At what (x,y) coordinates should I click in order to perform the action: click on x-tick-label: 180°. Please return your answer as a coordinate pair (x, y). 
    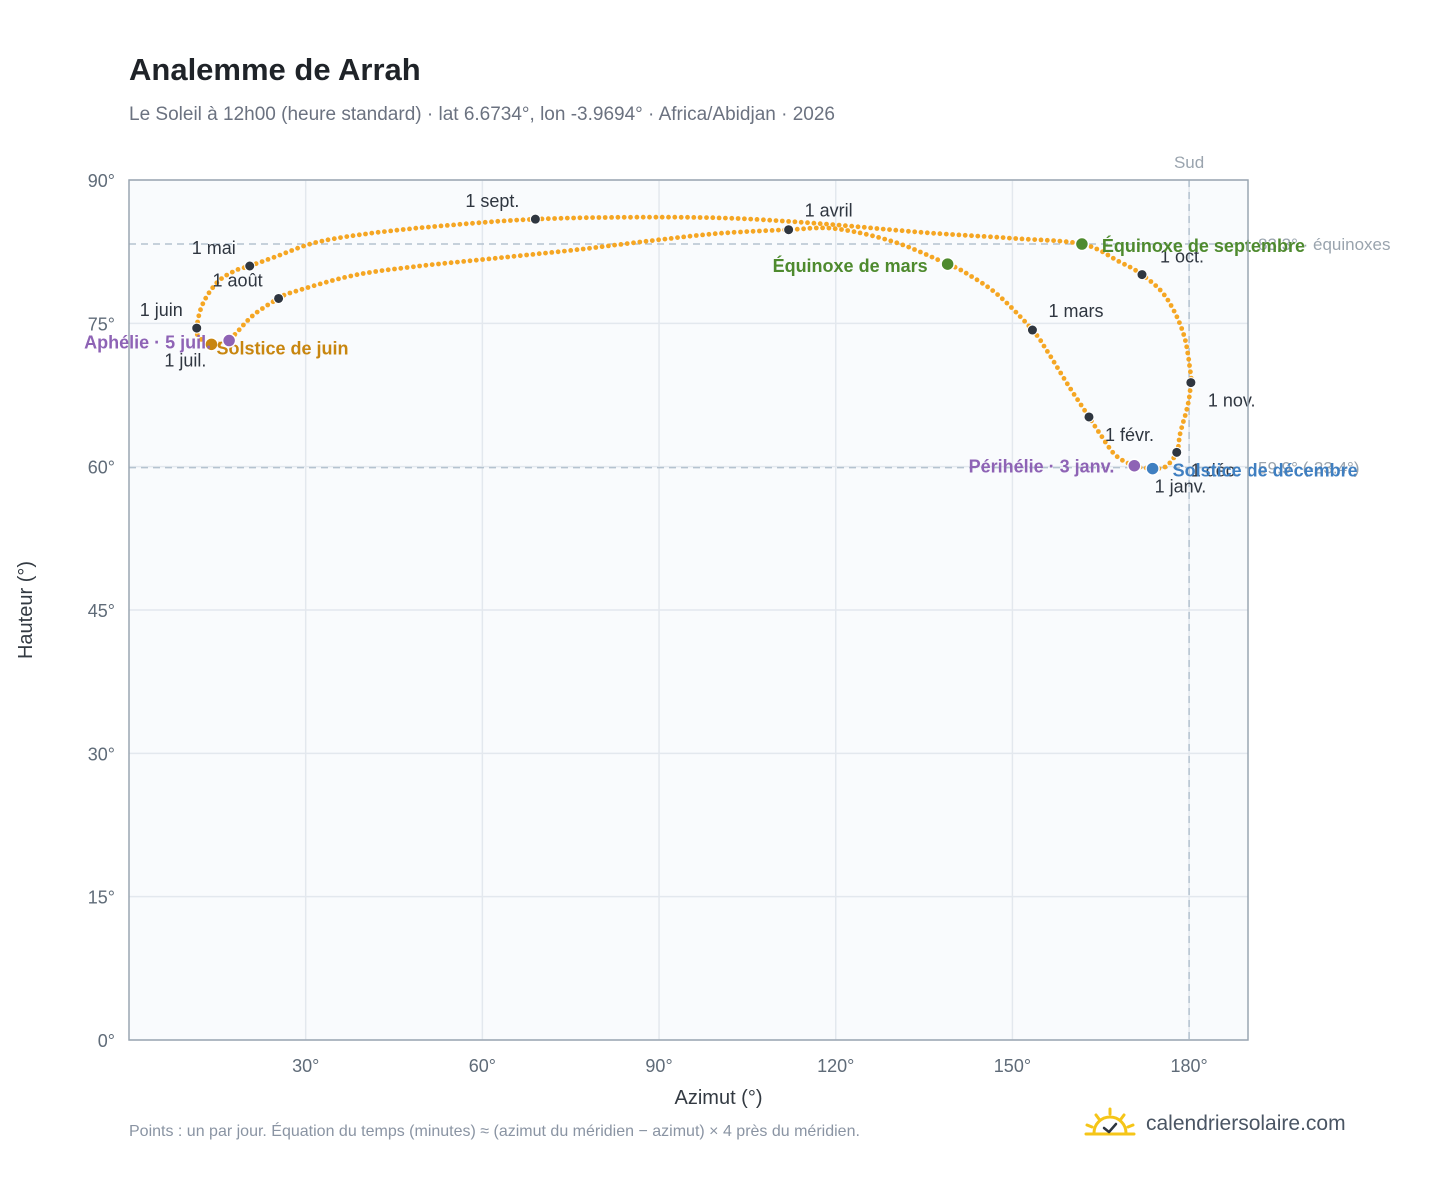
    Looking at the image, I should click on (1188, 1066).